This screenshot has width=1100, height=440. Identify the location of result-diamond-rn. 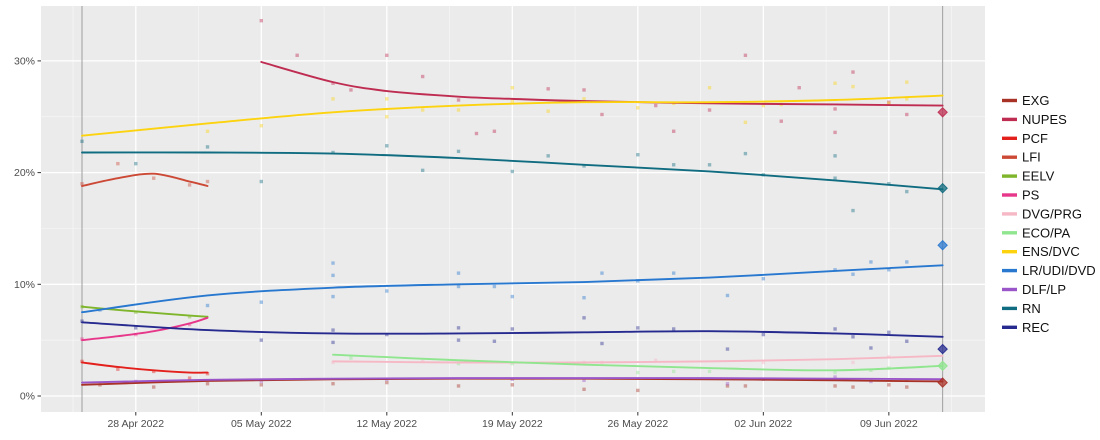
(942, 188).